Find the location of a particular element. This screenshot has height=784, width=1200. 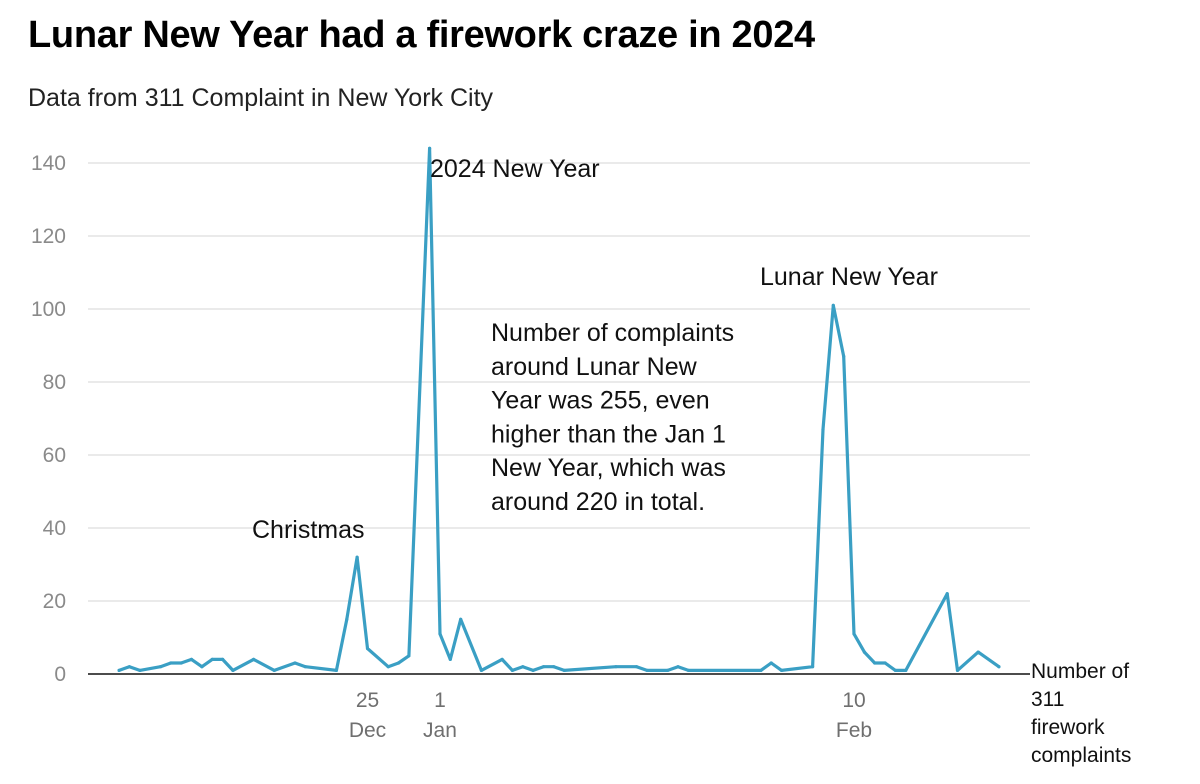

annotation-line: Lunar New Year is located at coordinates (849, 277).